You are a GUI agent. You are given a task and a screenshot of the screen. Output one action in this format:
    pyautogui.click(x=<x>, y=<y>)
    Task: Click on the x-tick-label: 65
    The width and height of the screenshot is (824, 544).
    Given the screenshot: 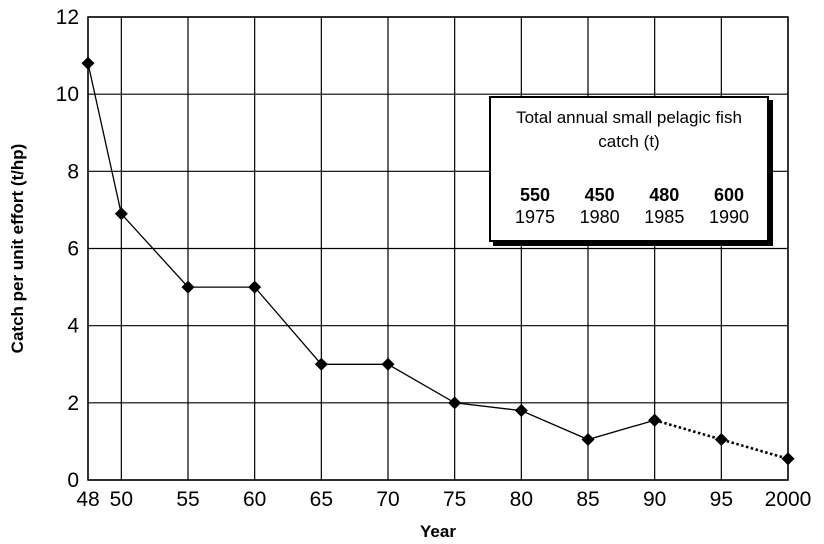 What is the action you would take?
    pyautogui.click(x=321, y=499)
    